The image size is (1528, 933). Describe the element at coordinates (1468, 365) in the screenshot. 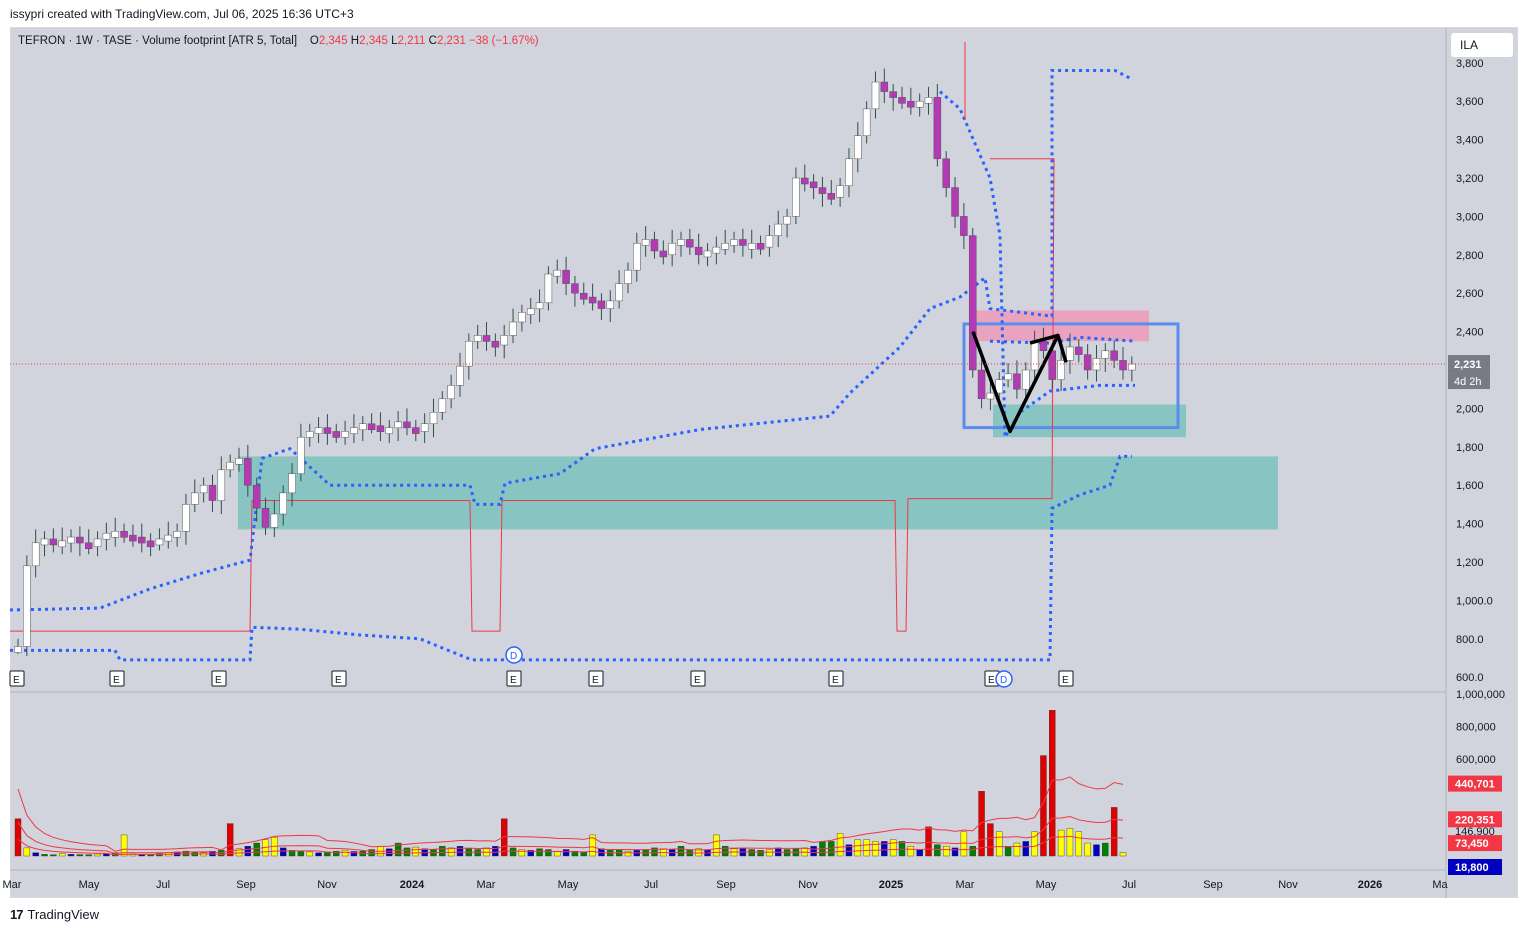

I see `current-price-label: 2,231` at that location.